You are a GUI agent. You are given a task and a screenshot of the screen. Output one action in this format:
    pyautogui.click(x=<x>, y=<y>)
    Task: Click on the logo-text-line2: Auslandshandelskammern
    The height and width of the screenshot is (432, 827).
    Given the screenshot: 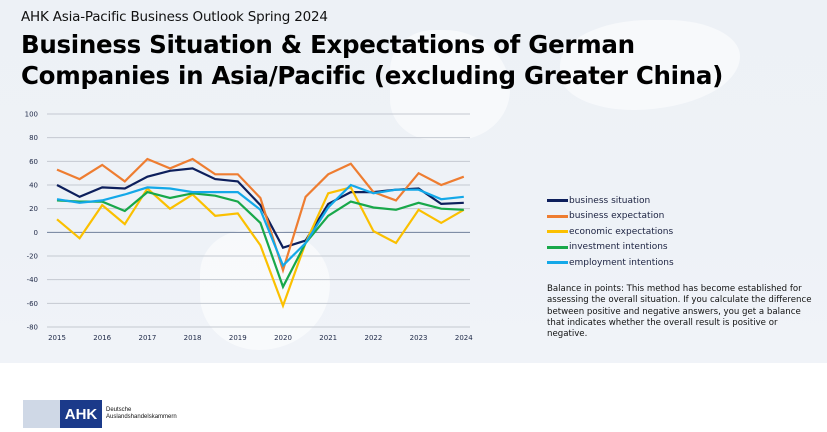 What is the action you would take?
    pyautogui.click(x=141, y=417)
    